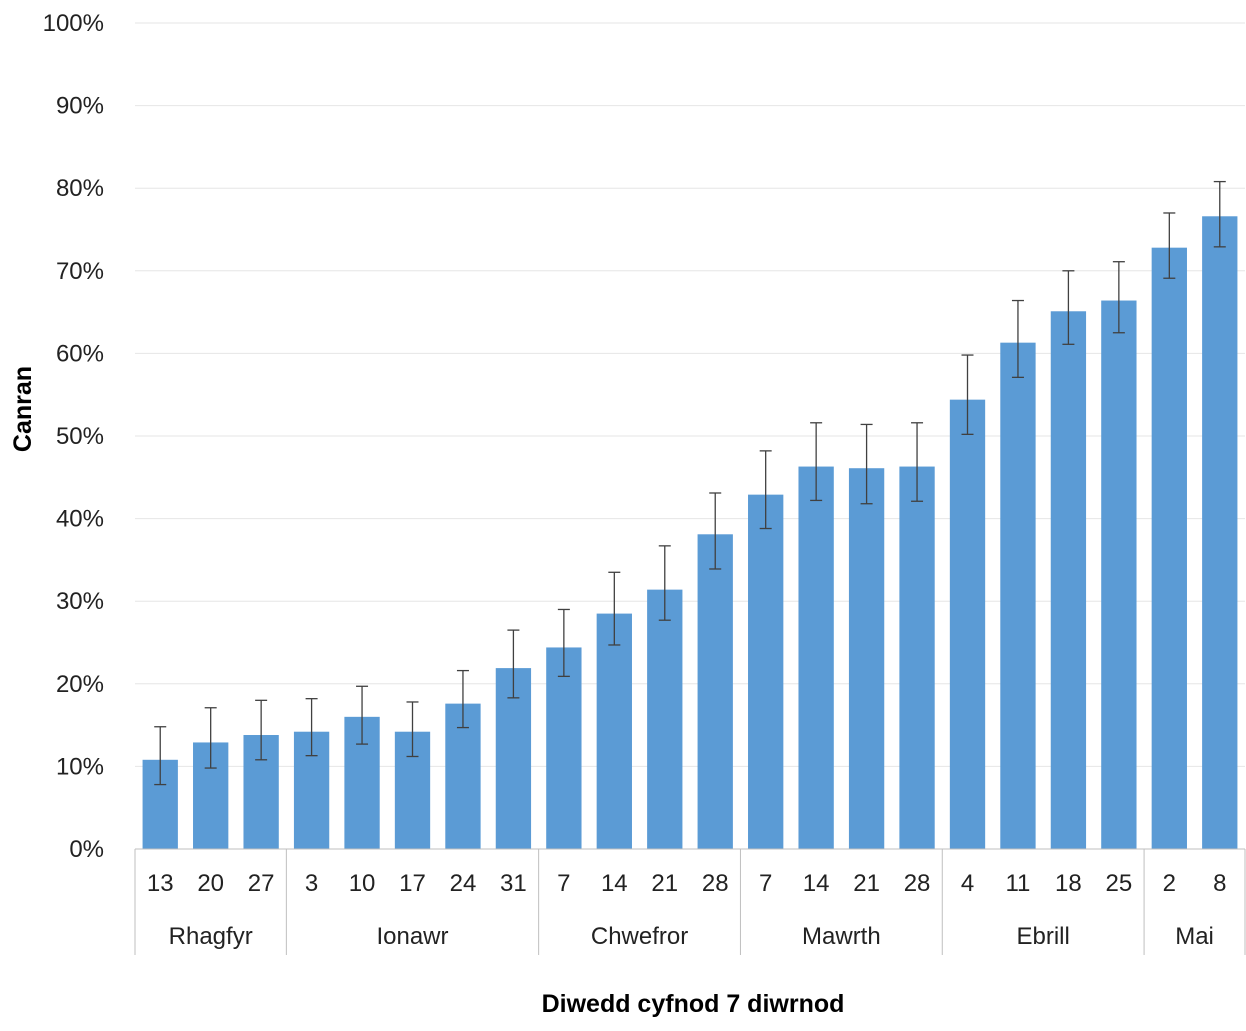 This screenshot has height=1031, width=1246. I want to click on y-tick-label: 100%, so click(73, 23).